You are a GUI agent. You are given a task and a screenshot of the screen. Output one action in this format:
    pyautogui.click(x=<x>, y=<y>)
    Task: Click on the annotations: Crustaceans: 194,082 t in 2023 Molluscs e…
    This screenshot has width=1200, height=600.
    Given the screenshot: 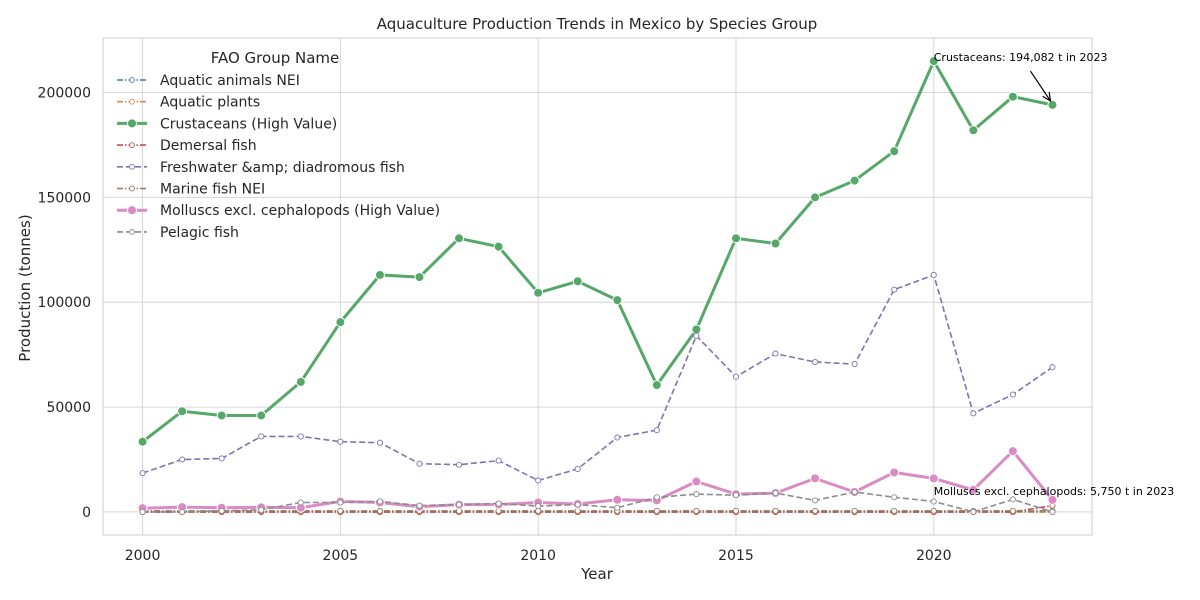 What is the action you would take?
    pyautogui.click(x=1054, y=274)
    